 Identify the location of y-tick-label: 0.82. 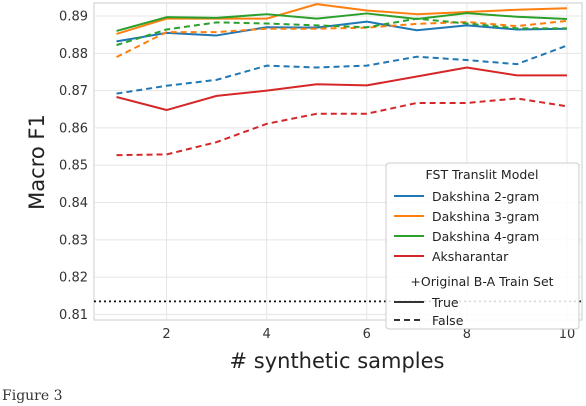
(73, 278).